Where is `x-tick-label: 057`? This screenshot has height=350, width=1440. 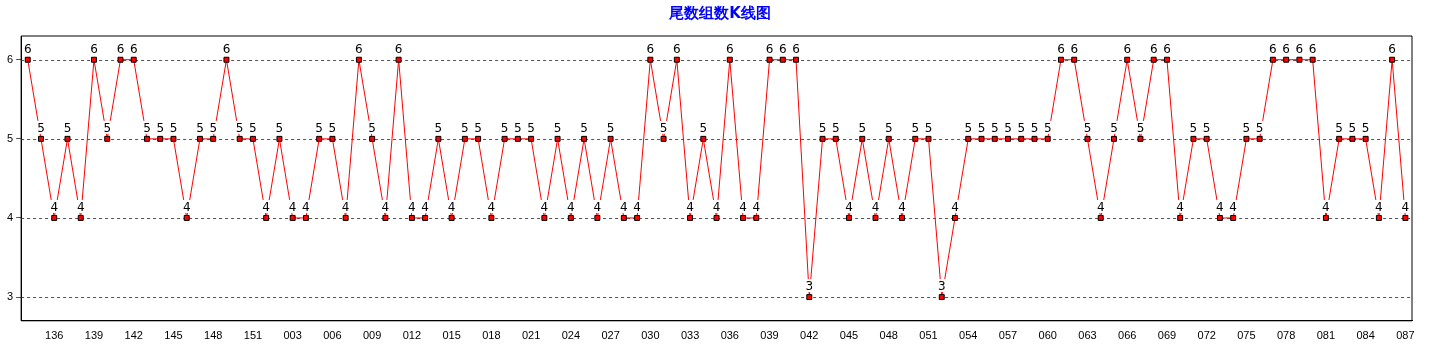
x-tick-label: 057 is located at coordinates (1008, 335).